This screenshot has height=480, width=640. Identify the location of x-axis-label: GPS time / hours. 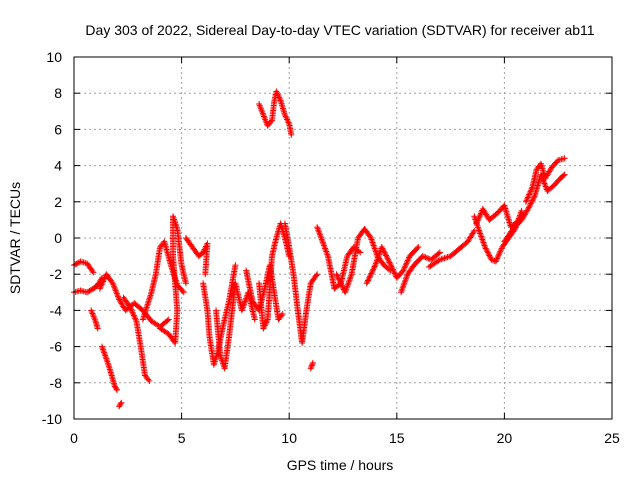
(340, 465).